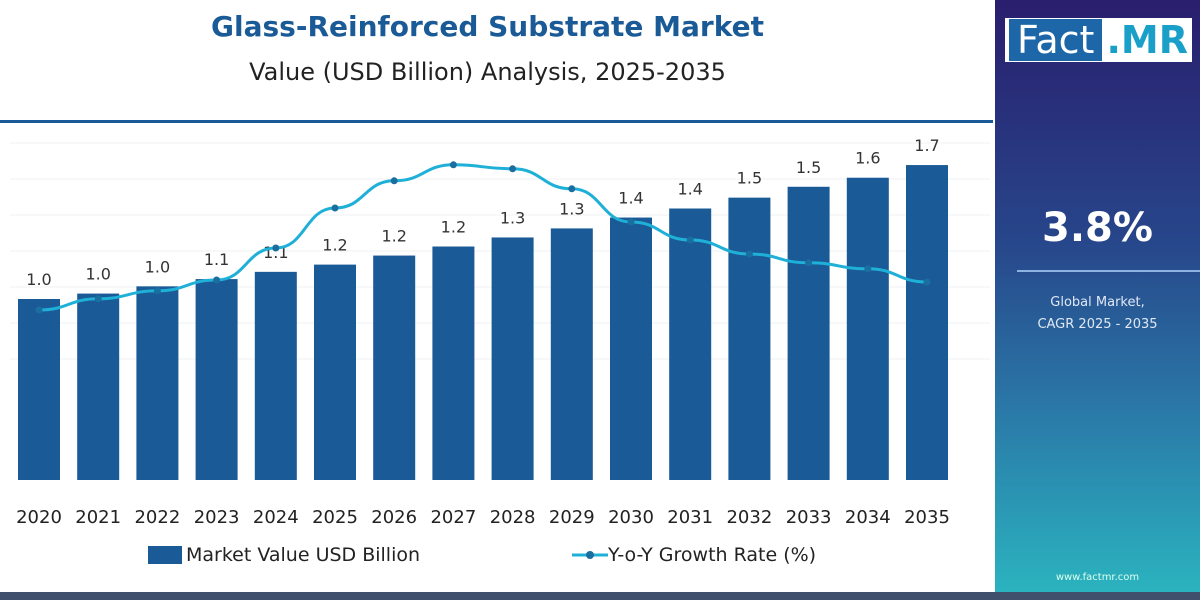  Describe the element at coordinates (157, 291) in the screenshot. I see `growth-point-2022` at that location.